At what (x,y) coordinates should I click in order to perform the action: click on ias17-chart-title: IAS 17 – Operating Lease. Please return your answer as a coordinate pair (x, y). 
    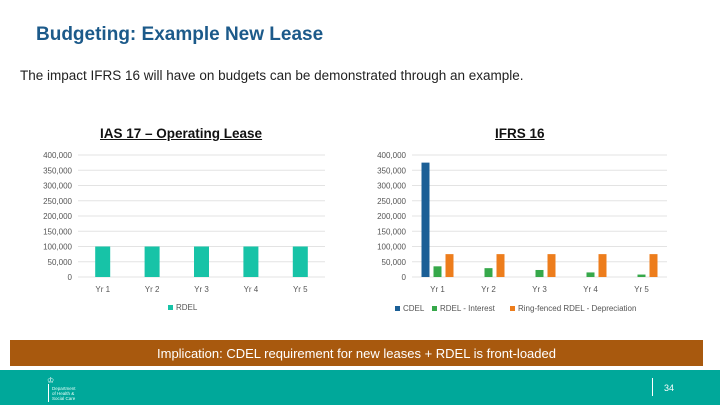
    Looking at the image, I should click on (181, 133).